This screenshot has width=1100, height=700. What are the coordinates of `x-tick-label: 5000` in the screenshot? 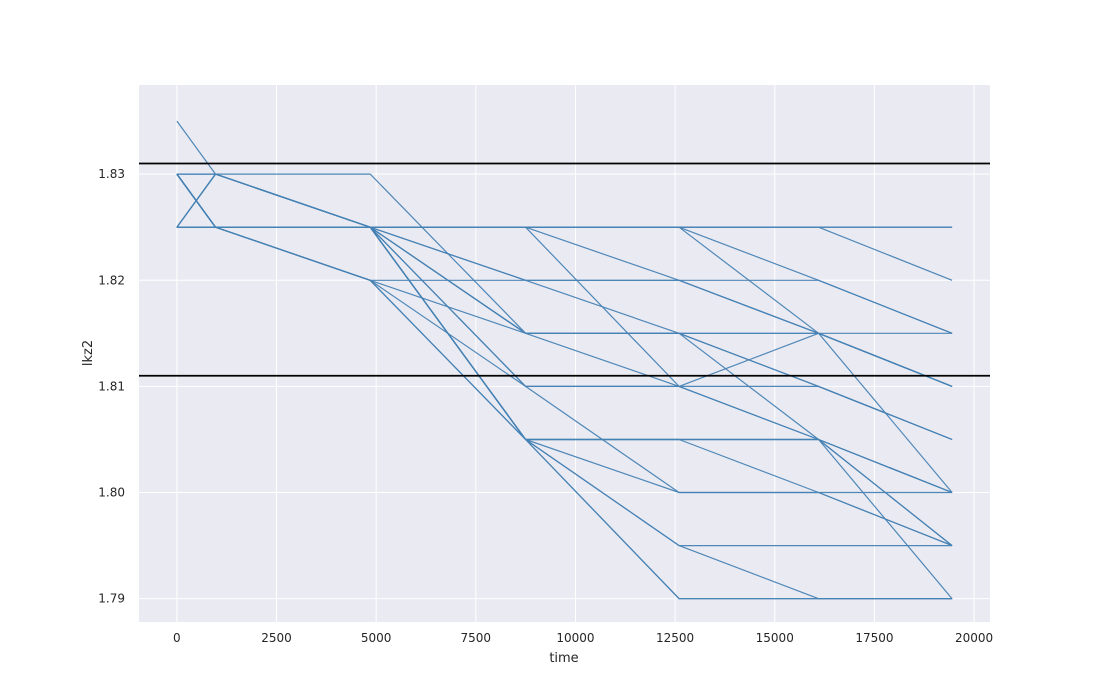 It's located at (376, 638).